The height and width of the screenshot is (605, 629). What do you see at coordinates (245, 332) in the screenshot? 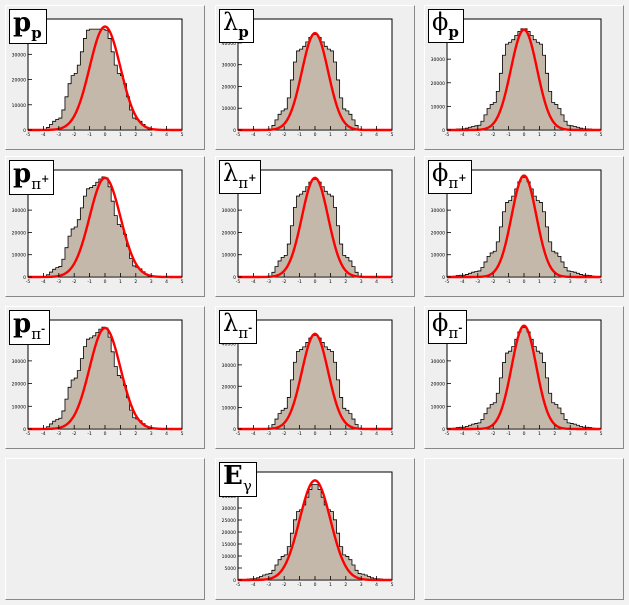
I see `particle-subscript: π-` at bounding box center [245, 332].